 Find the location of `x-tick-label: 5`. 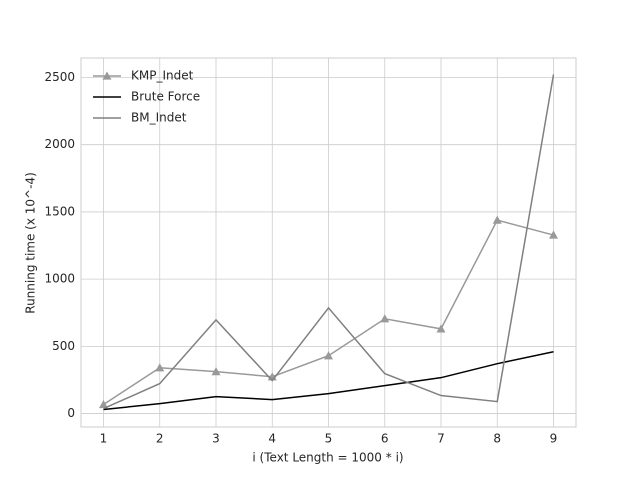

x-tick-label: 5 is located at coordinates (329, 439).